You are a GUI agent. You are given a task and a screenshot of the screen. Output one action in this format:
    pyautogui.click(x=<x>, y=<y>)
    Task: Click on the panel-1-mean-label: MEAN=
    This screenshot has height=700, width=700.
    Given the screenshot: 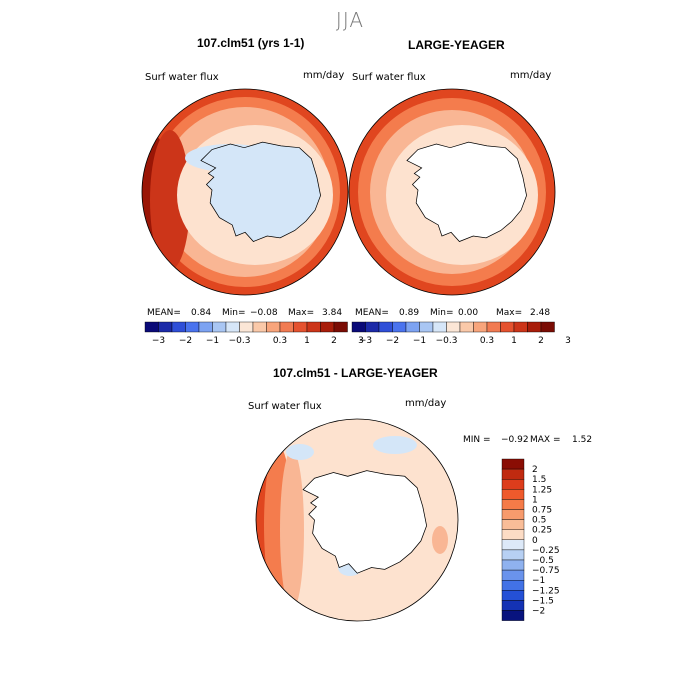 What is the action you would take?
    pyautogui.click(x=164, y=313)
    